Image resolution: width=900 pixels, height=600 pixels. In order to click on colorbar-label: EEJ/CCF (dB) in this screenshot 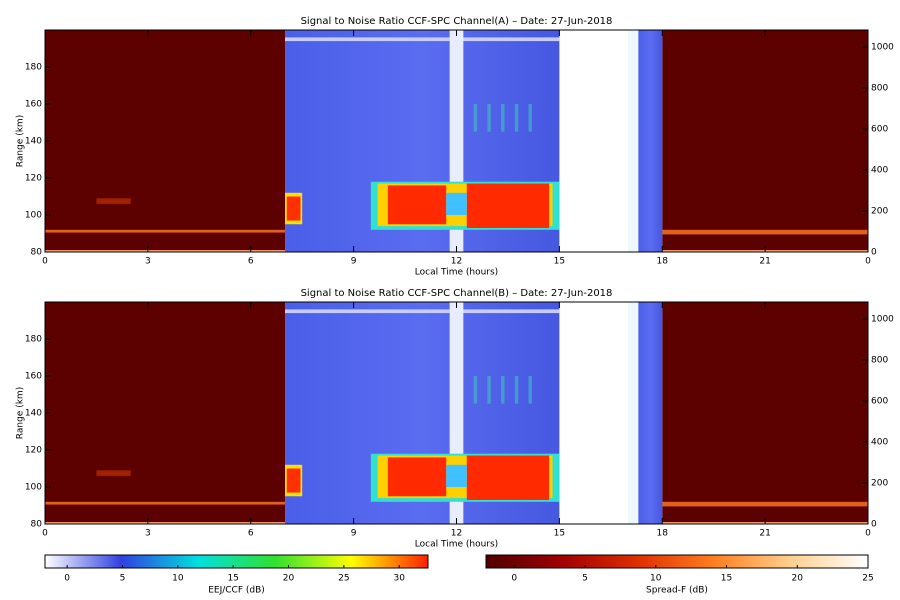, I will do `click(236, 591)`.